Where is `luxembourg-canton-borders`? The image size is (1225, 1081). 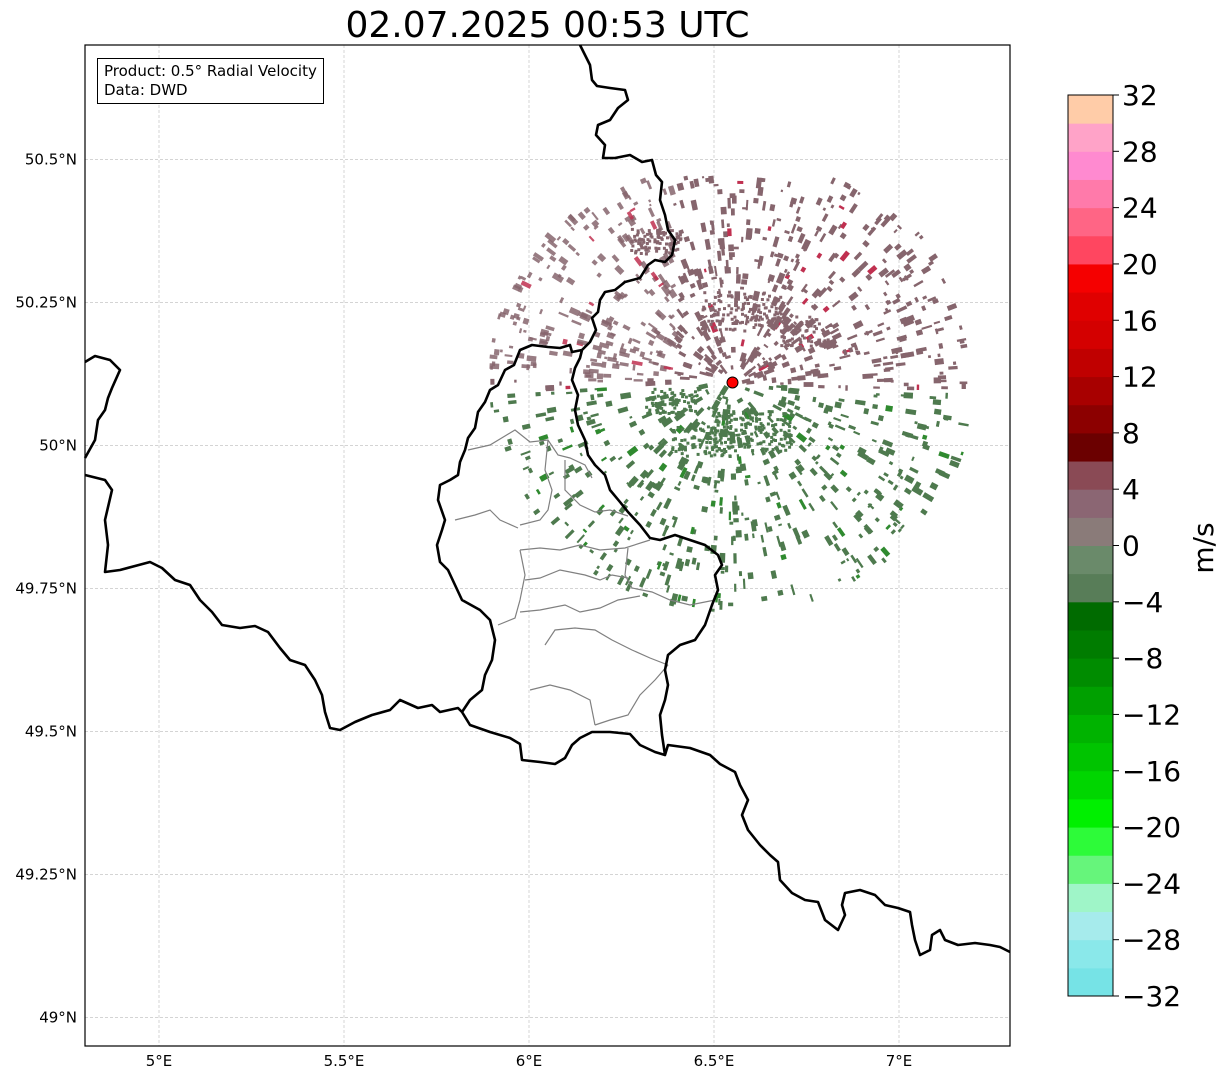
luxembourg-canton-borders is located at coordinates (585, 577).